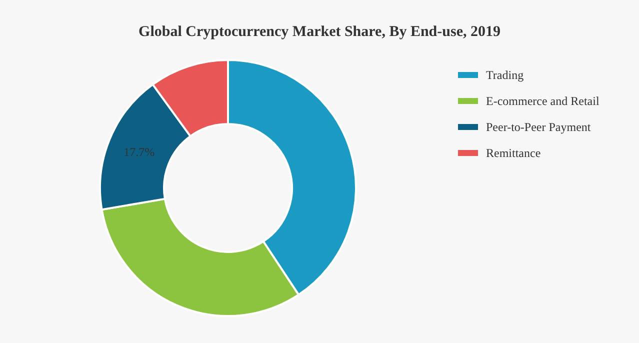 This screenshot has width=639, height=343. Describe the element at coordinates (543, 101) in the screenshot. I see `legend-label: E-commerce and Retail` at that location.